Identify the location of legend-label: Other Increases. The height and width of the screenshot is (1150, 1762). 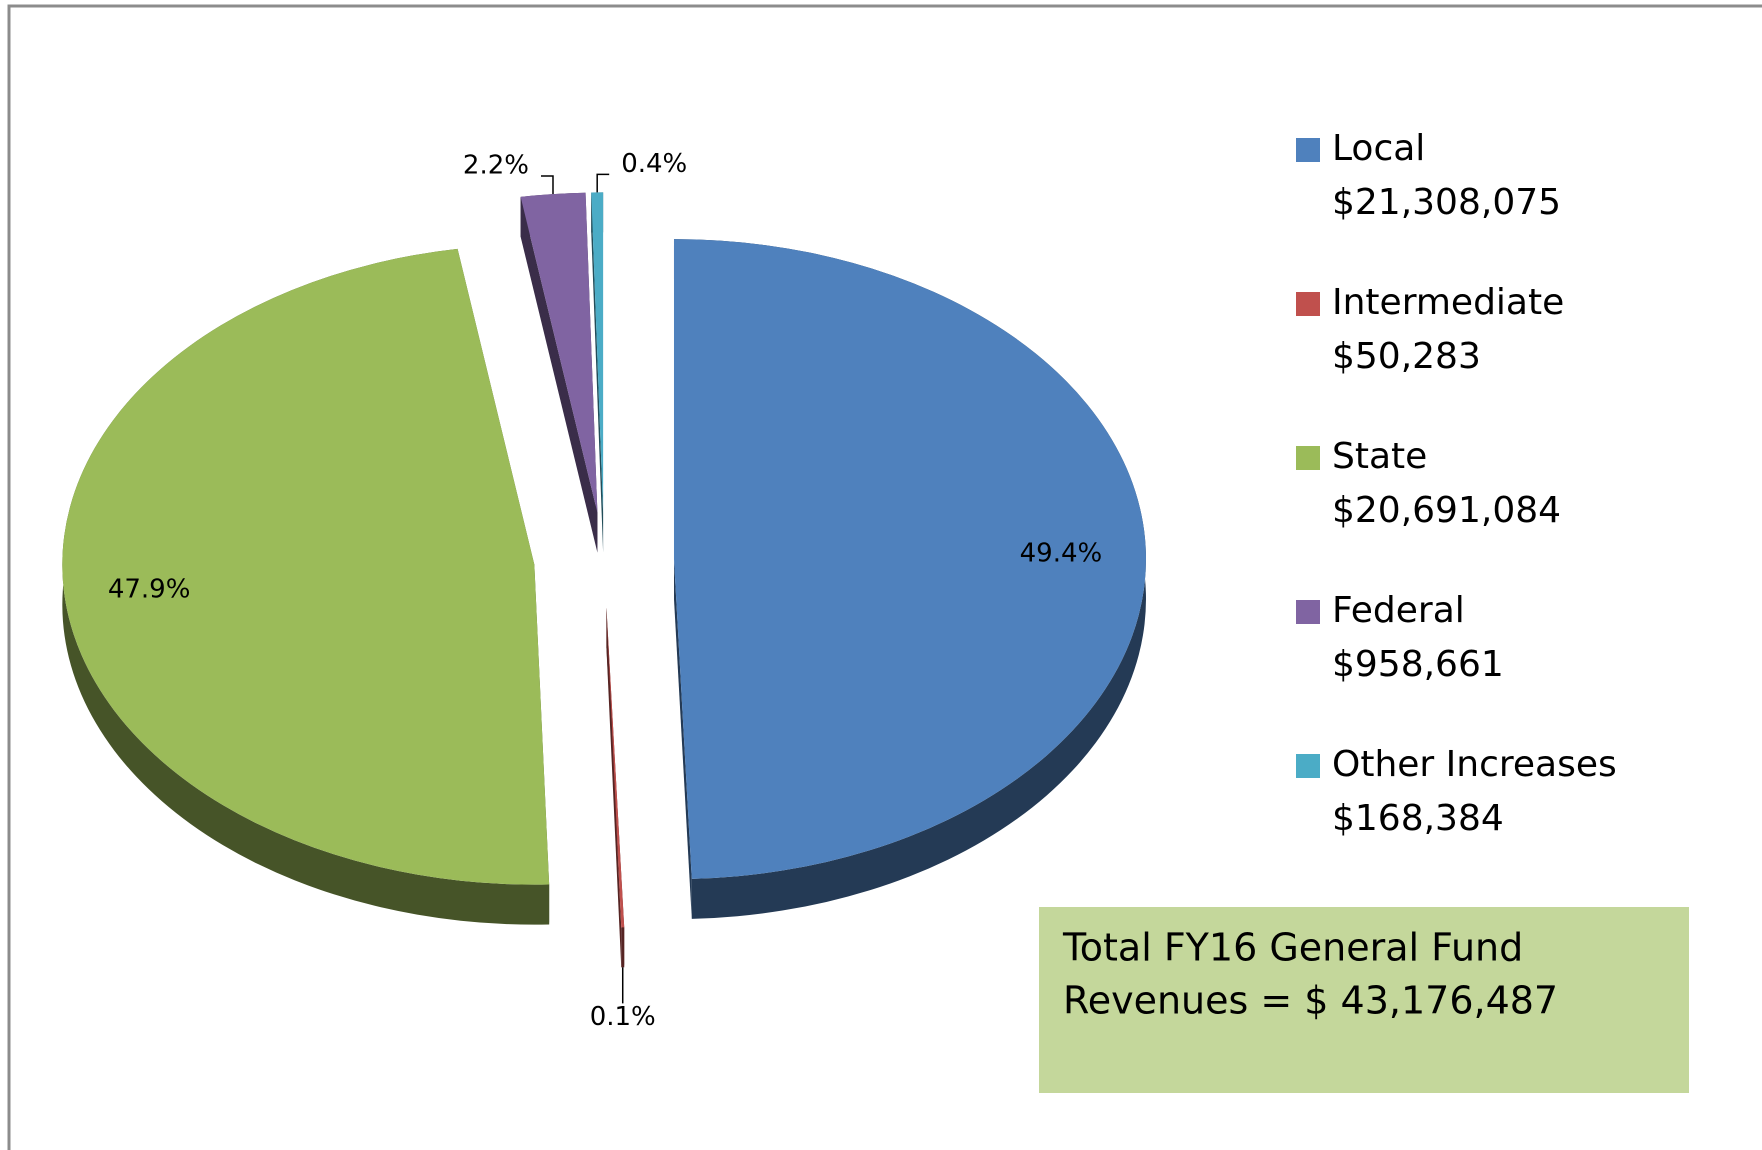
(1474, 764).